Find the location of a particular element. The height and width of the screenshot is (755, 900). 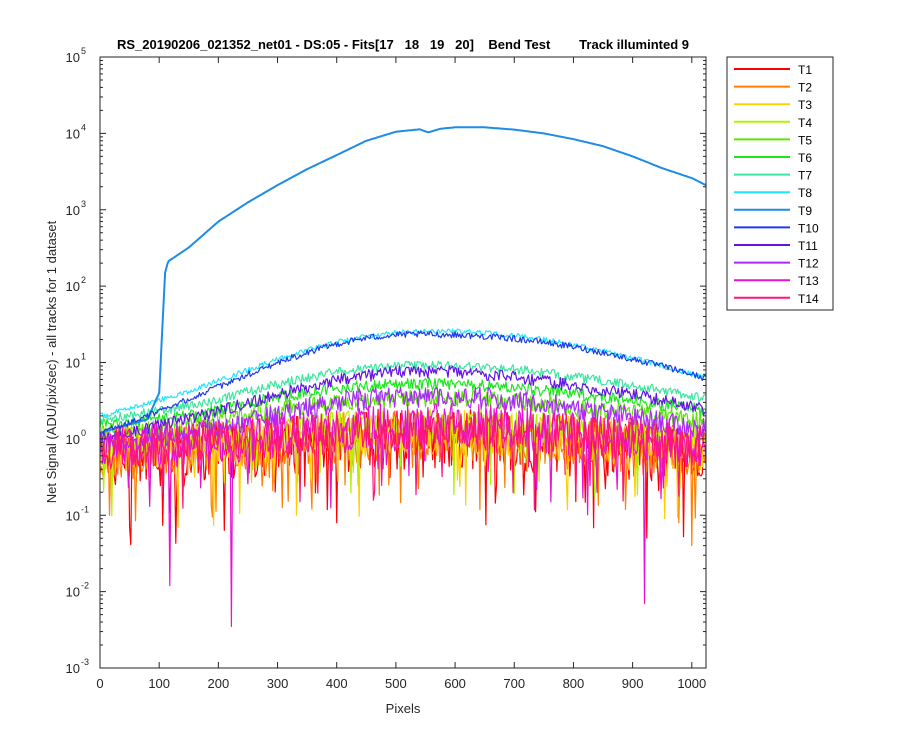

x-tick-label: 100 is located at coordinates (159, 683).